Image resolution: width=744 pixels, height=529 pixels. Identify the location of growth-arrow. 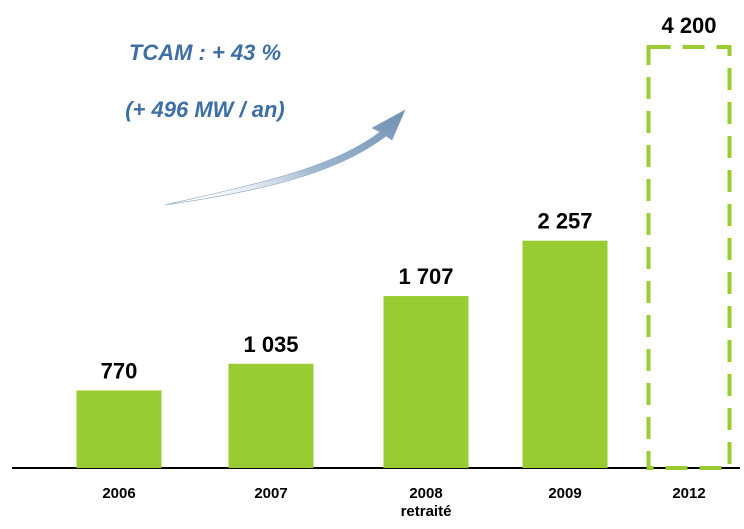
(285, 157).